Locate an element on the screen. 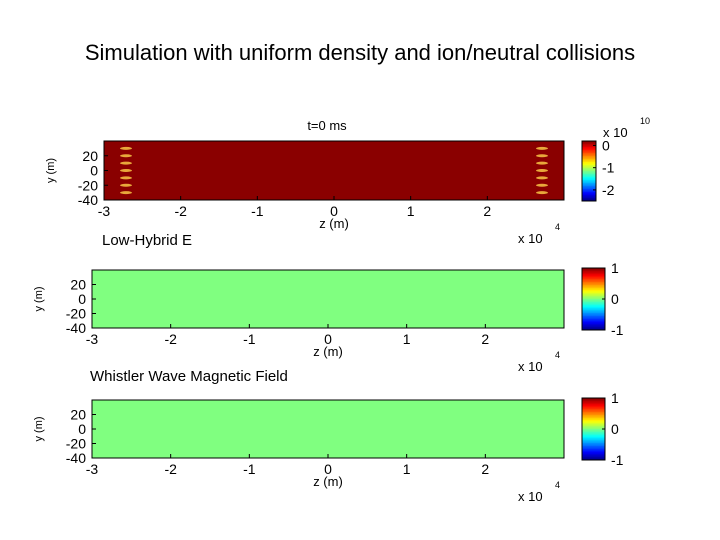  chart-title: Low-Hybrid E is located at coordinates (147, 240).